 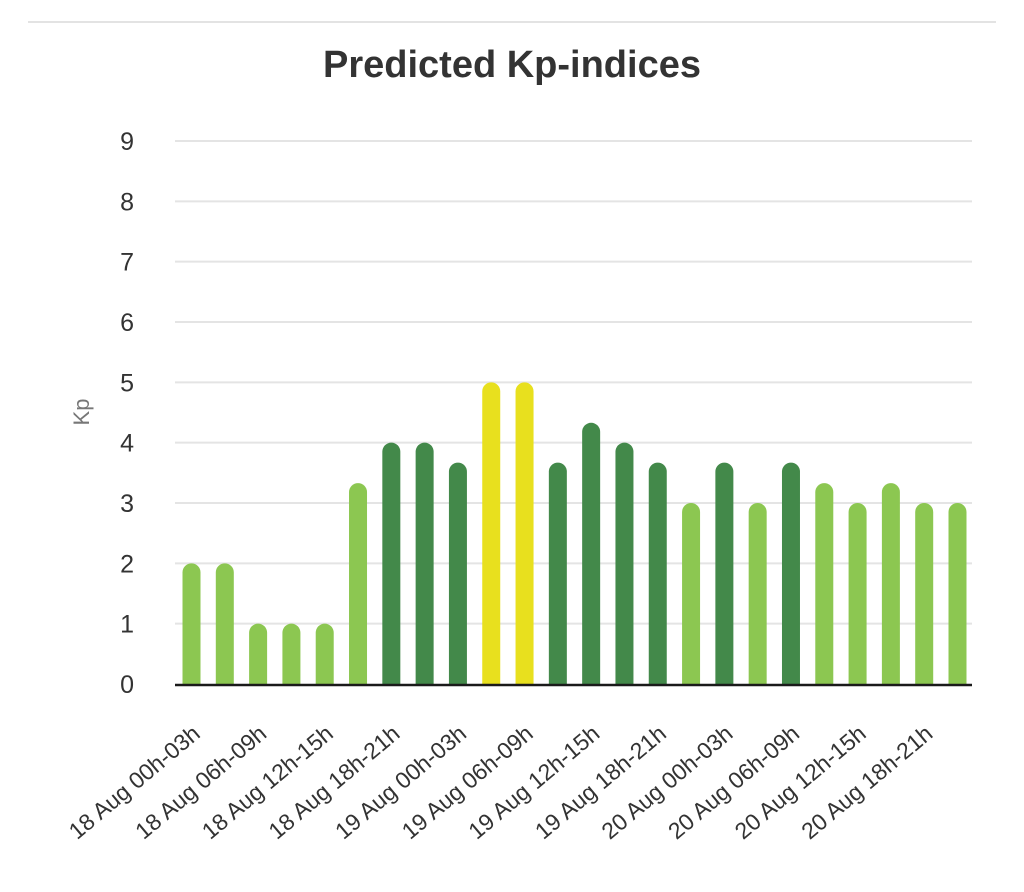 I want to click on y-axis-label: Kp, so click(x=81, y=412).